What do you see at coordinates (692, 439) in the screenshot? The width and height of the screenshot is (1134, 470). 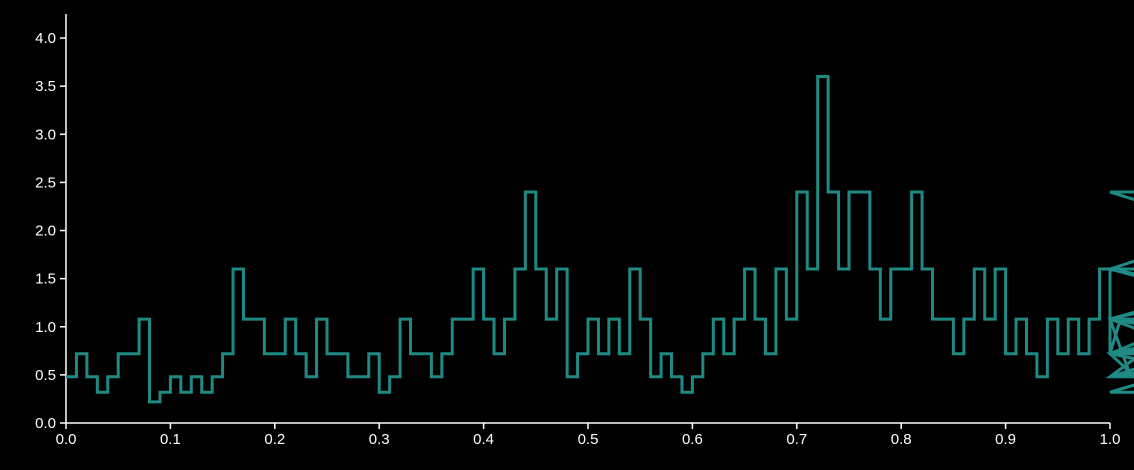 I see `x-tick-label: 0.6` at bounding box center [692, 439].